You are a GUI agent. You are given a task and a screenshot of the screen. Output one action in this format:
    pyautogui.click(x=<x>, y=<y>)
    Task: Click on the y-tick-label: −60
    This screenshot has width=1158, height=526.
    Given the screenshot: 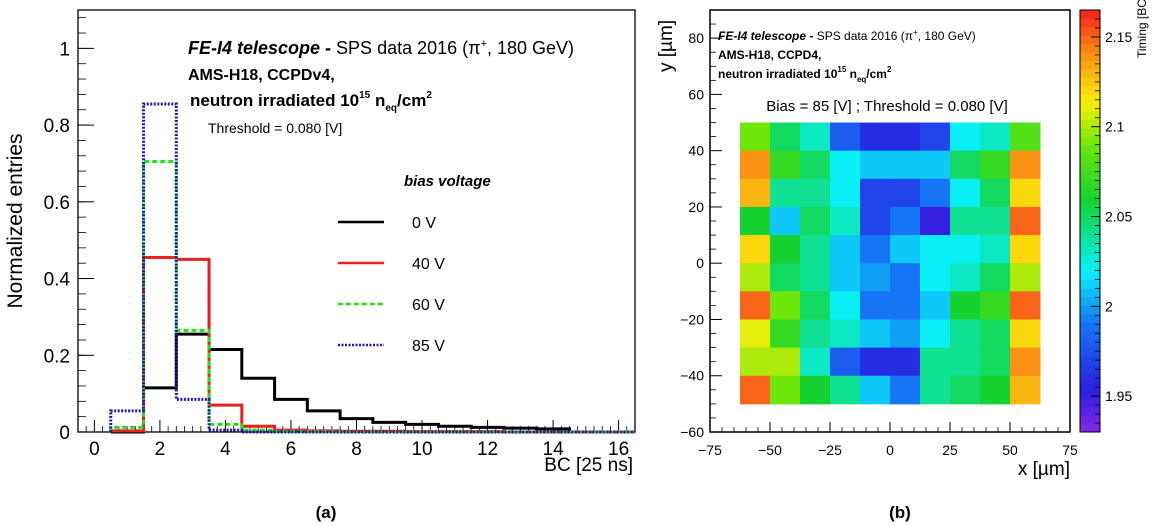 What is the action you would take?
    pyautogui.click(x=692, y=432)
    